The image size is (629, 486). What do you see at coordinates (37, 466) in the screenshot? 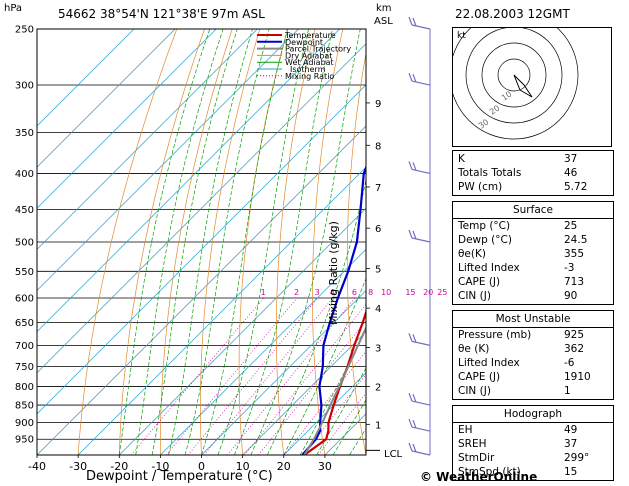
I see `x-tick-label: -40` at bounding box center [37, 466].